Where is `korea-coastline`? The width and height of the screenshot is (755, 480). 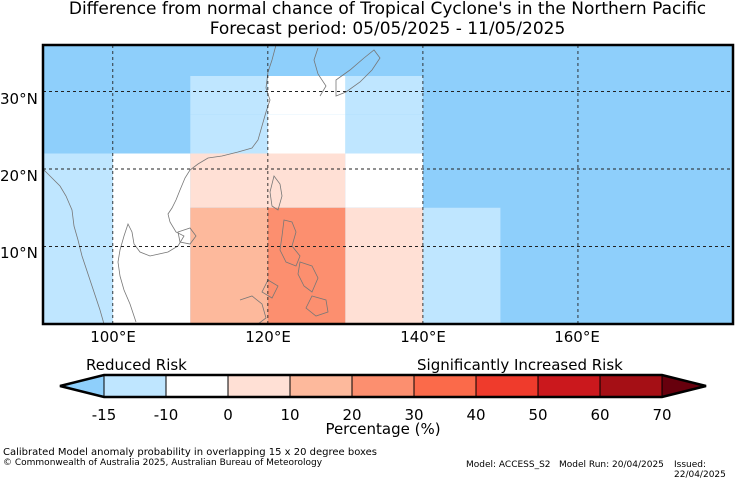
korea-coastline is located at coordinates (320, 72).